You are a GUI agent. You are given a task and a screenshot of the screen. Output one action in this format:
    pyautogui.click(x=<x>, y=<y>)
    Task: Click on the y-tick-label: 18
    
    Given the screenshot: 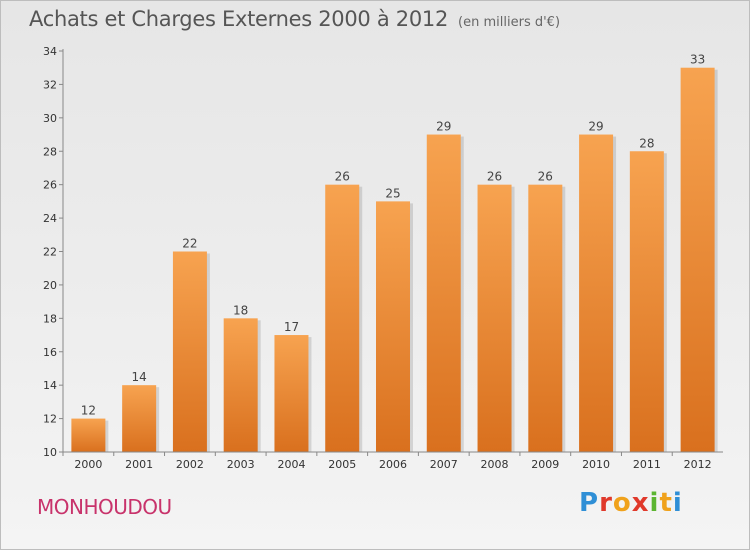 What is the action you would take?
    pyautogui.click(x=50, y=318)
    